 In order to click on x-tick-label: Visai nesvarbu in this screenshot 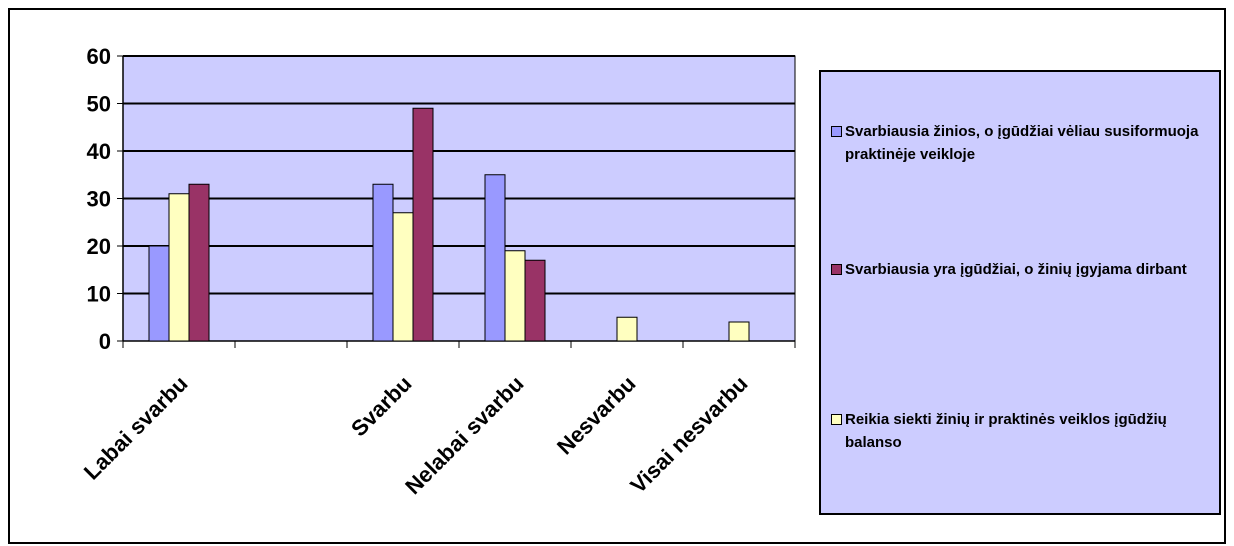, I will do `click(688, 434)`.